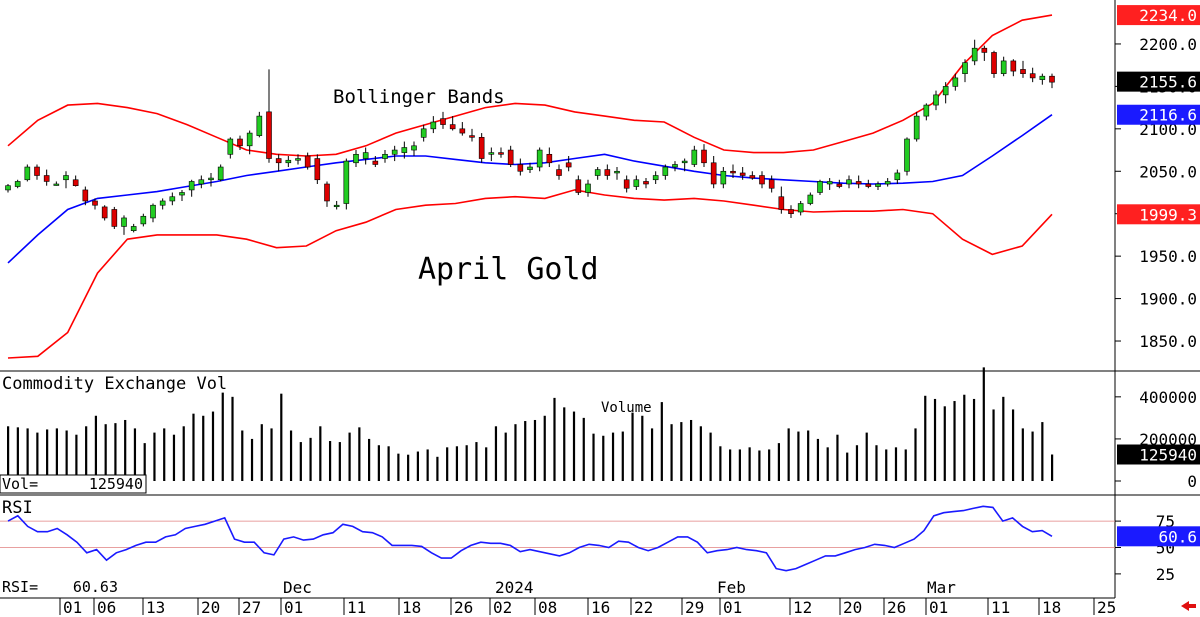 This screenshot has height=617, width=1200. What do you see at coordinates (530, 538) in the screenshot?
I see `rsi-series-line` at bounding box center [530, 538].